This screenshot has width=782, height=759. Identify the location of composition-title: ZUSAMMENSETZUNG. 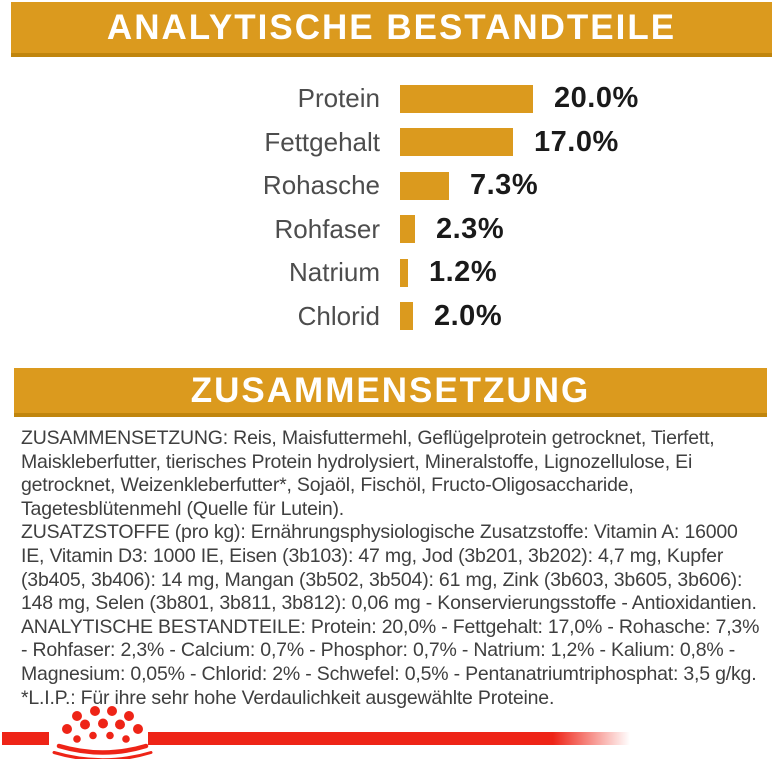
(390, 390).